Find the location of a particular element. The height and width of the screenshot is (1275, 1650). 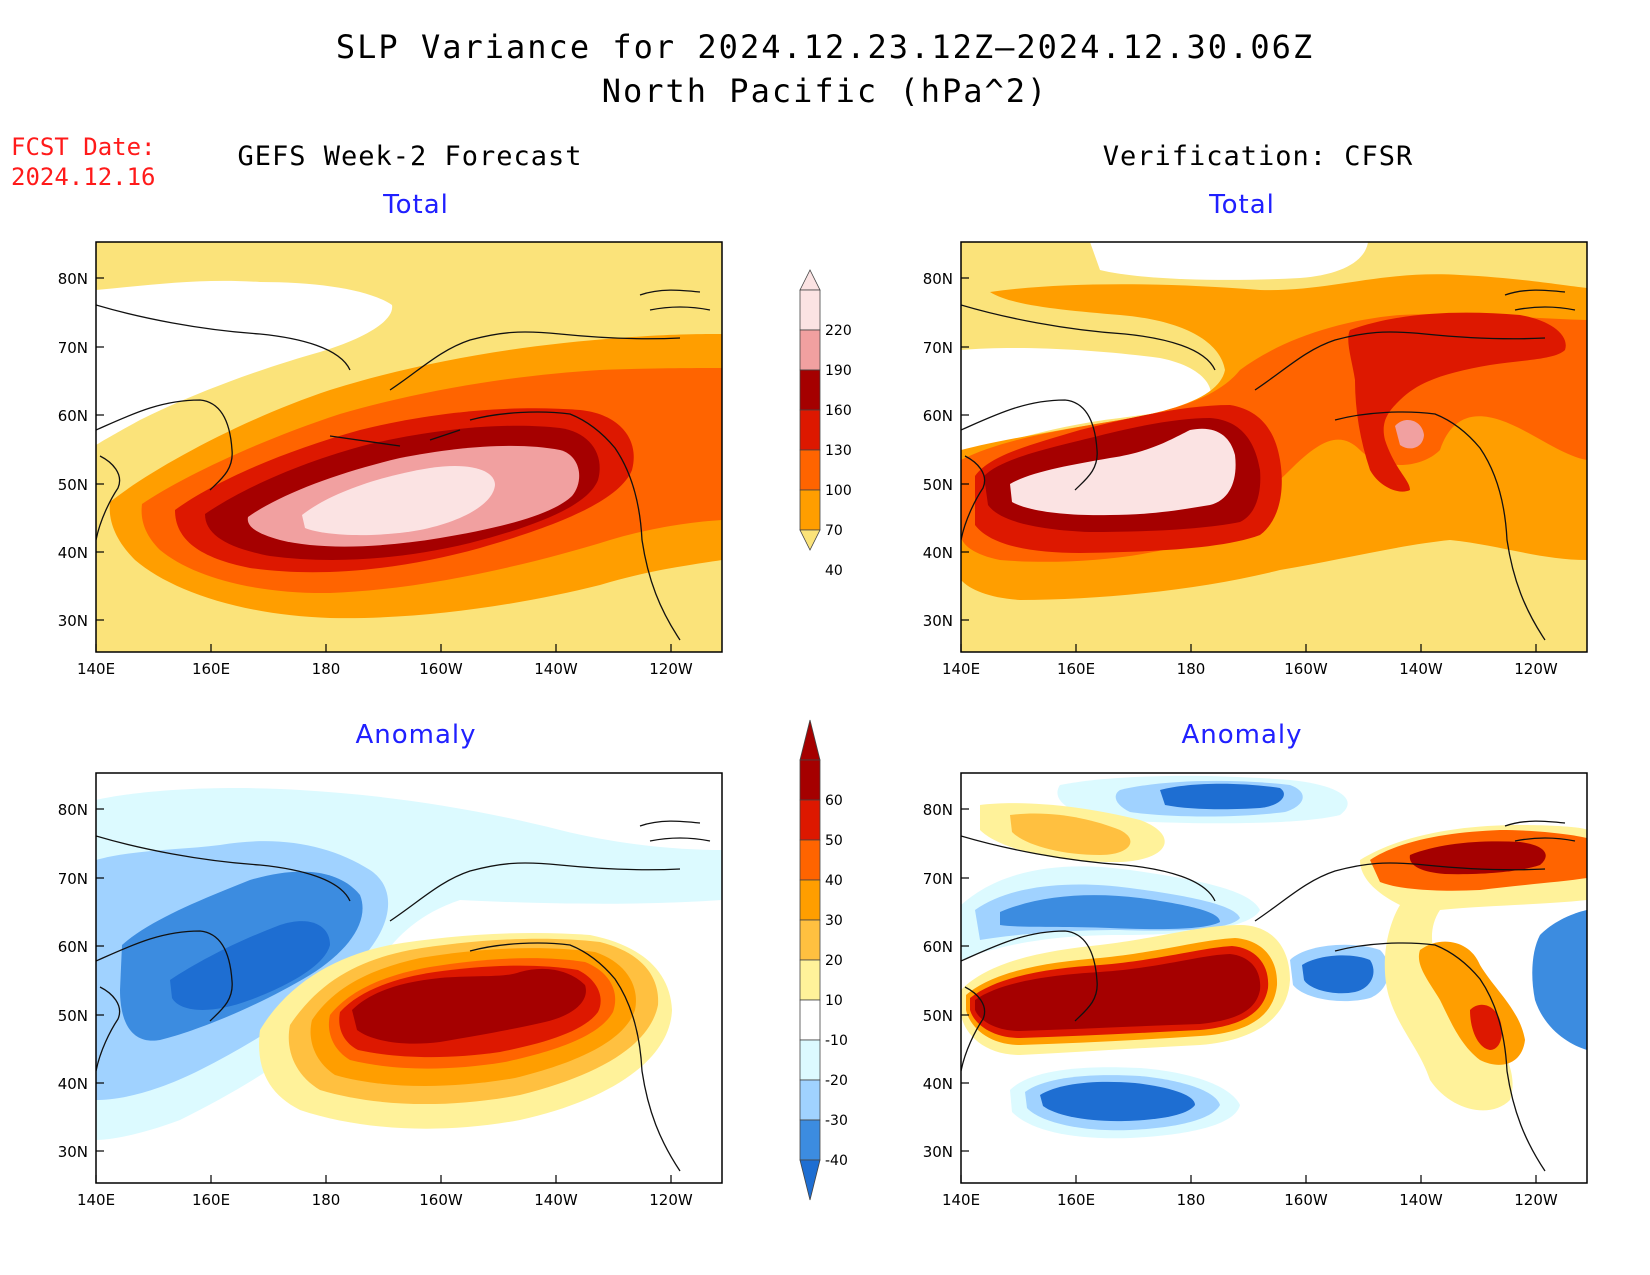

anom-pos60-belt is located at coordinates (1118, 992).